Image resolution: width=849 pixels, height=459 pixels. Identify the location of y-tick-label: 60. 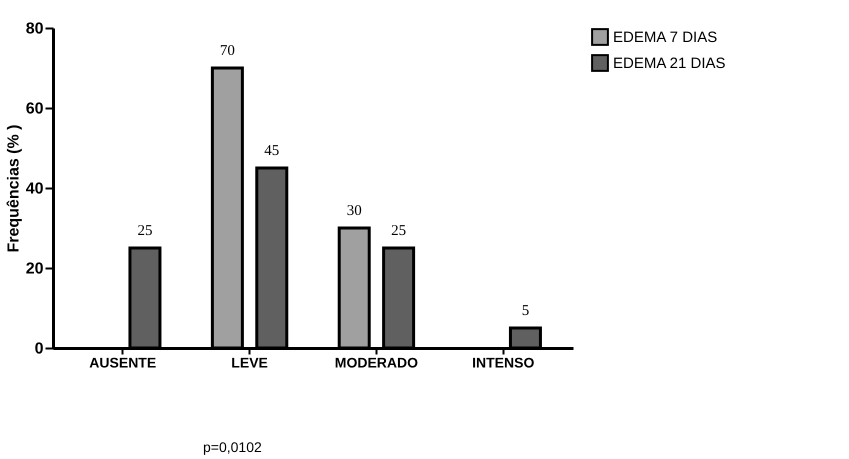
(35, 109).